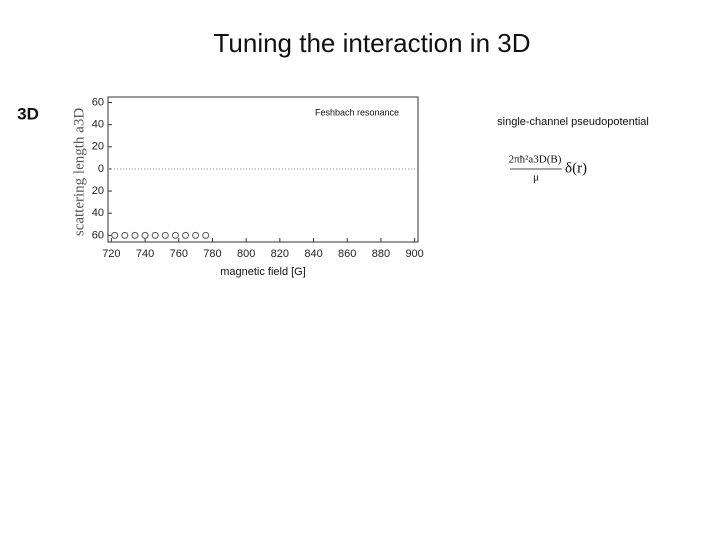  I want to click on x-tick-label: 760, so click(179, 254).